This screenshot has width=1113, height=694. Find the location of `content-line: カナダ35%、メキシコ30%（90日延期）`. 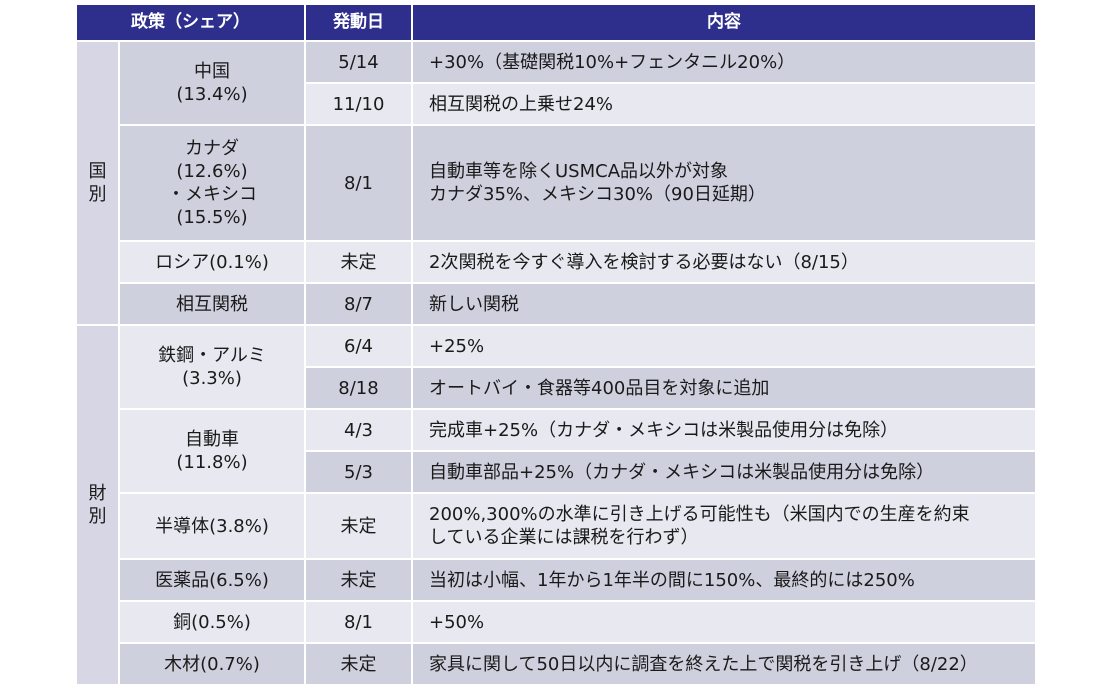

content-line: カナダ35%、メキシコ30%（90日延期） is located at coordinates (597, 194).